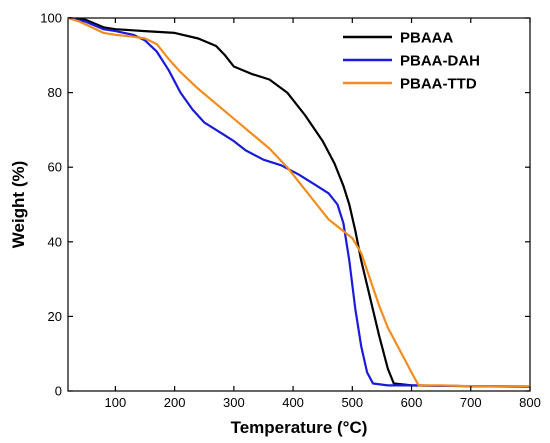 Image resolution: width=550 pixels, height=443 pixels. Describe the element at coordinates (299, 427) in the screenshot. I see `x-axis-title: Temperature (°C)` at that location.